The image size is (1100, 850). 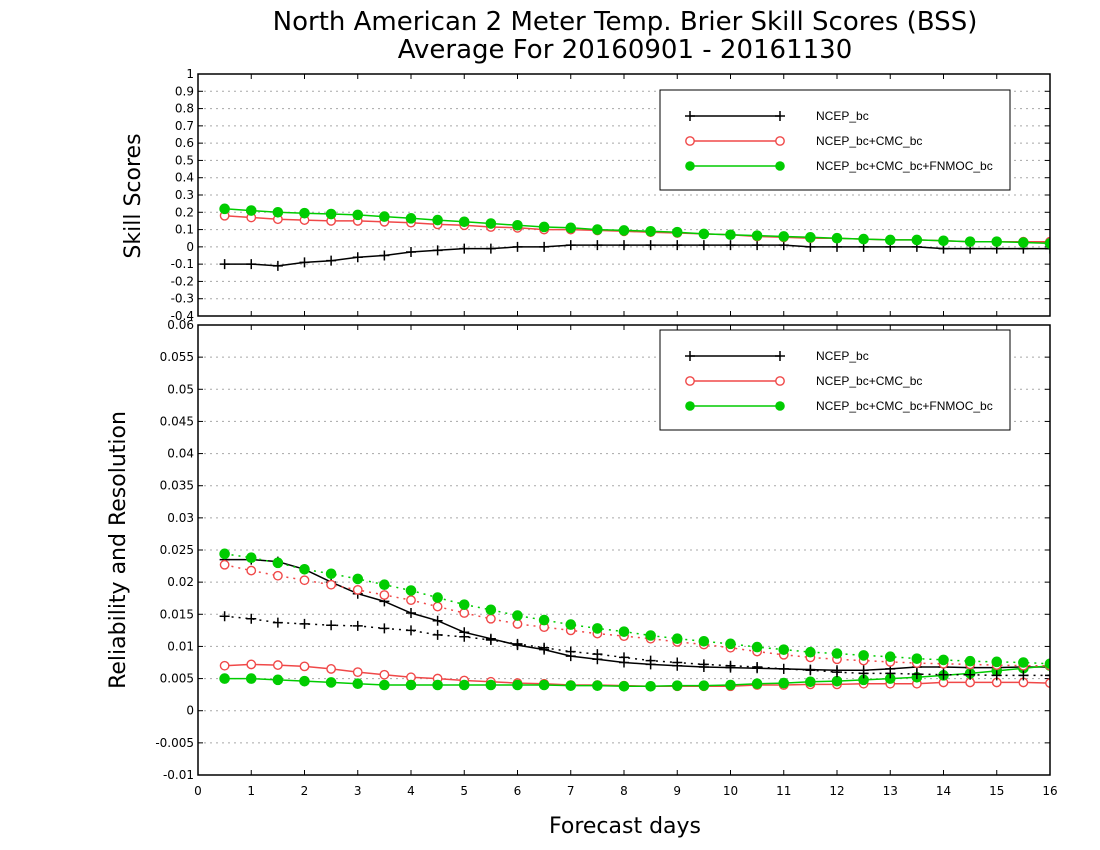 I want to click on legend-label-cmc: NCEP_bc+CMC_bc, so click(x=869, y=141).